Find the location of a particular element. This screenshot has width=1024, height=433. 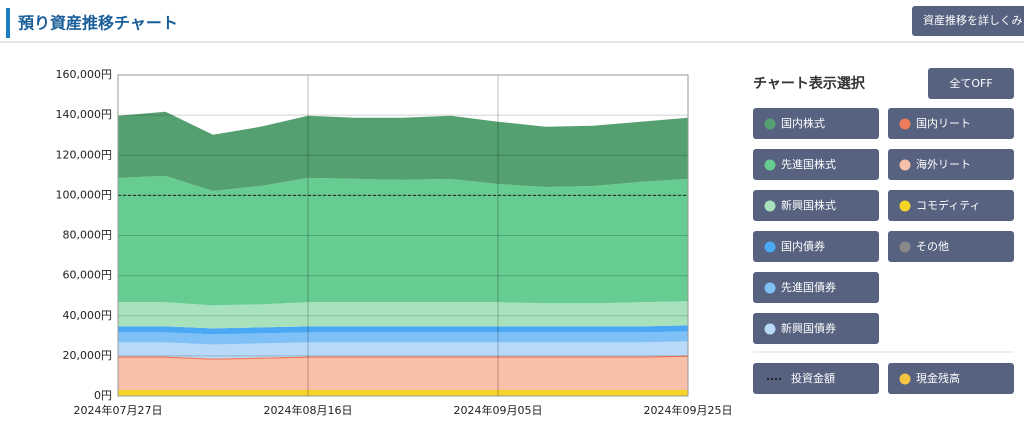

legend-button: 新興国株式 is located at coordinates (816, 205).